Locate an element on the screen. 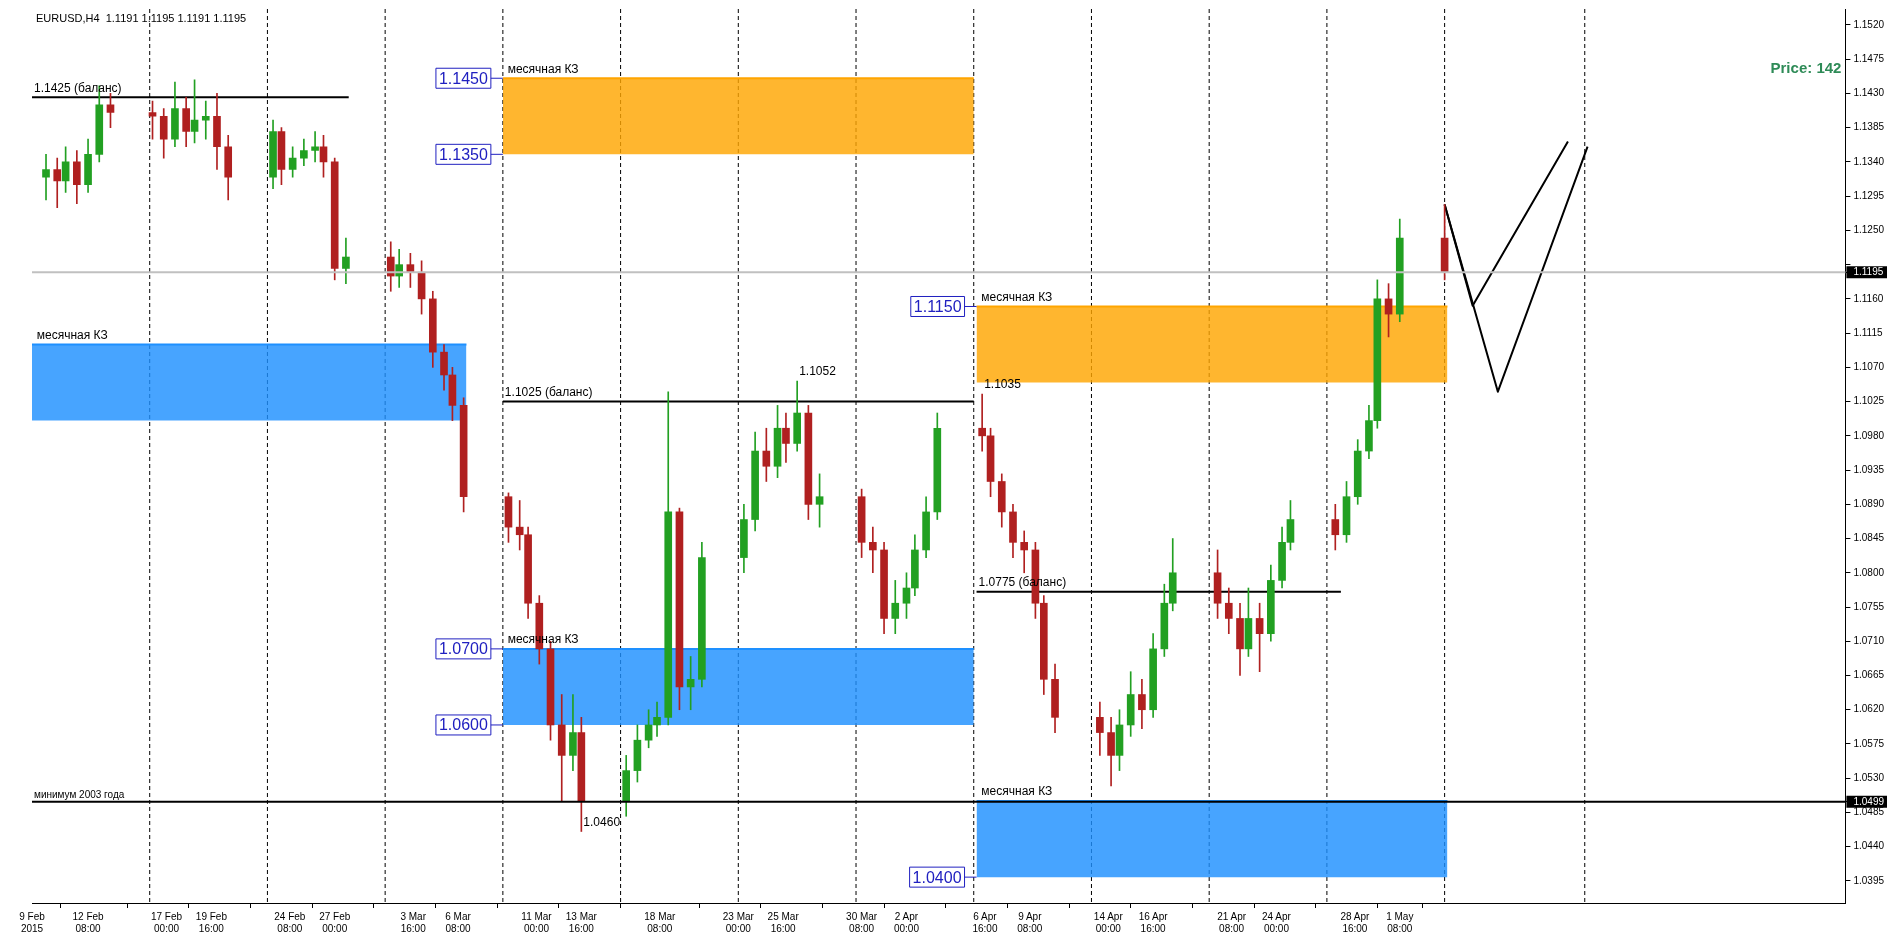 This screenshot has width=1887, height=938. y-tick-label: 1.1195 is located at coordinates (1868, 271).